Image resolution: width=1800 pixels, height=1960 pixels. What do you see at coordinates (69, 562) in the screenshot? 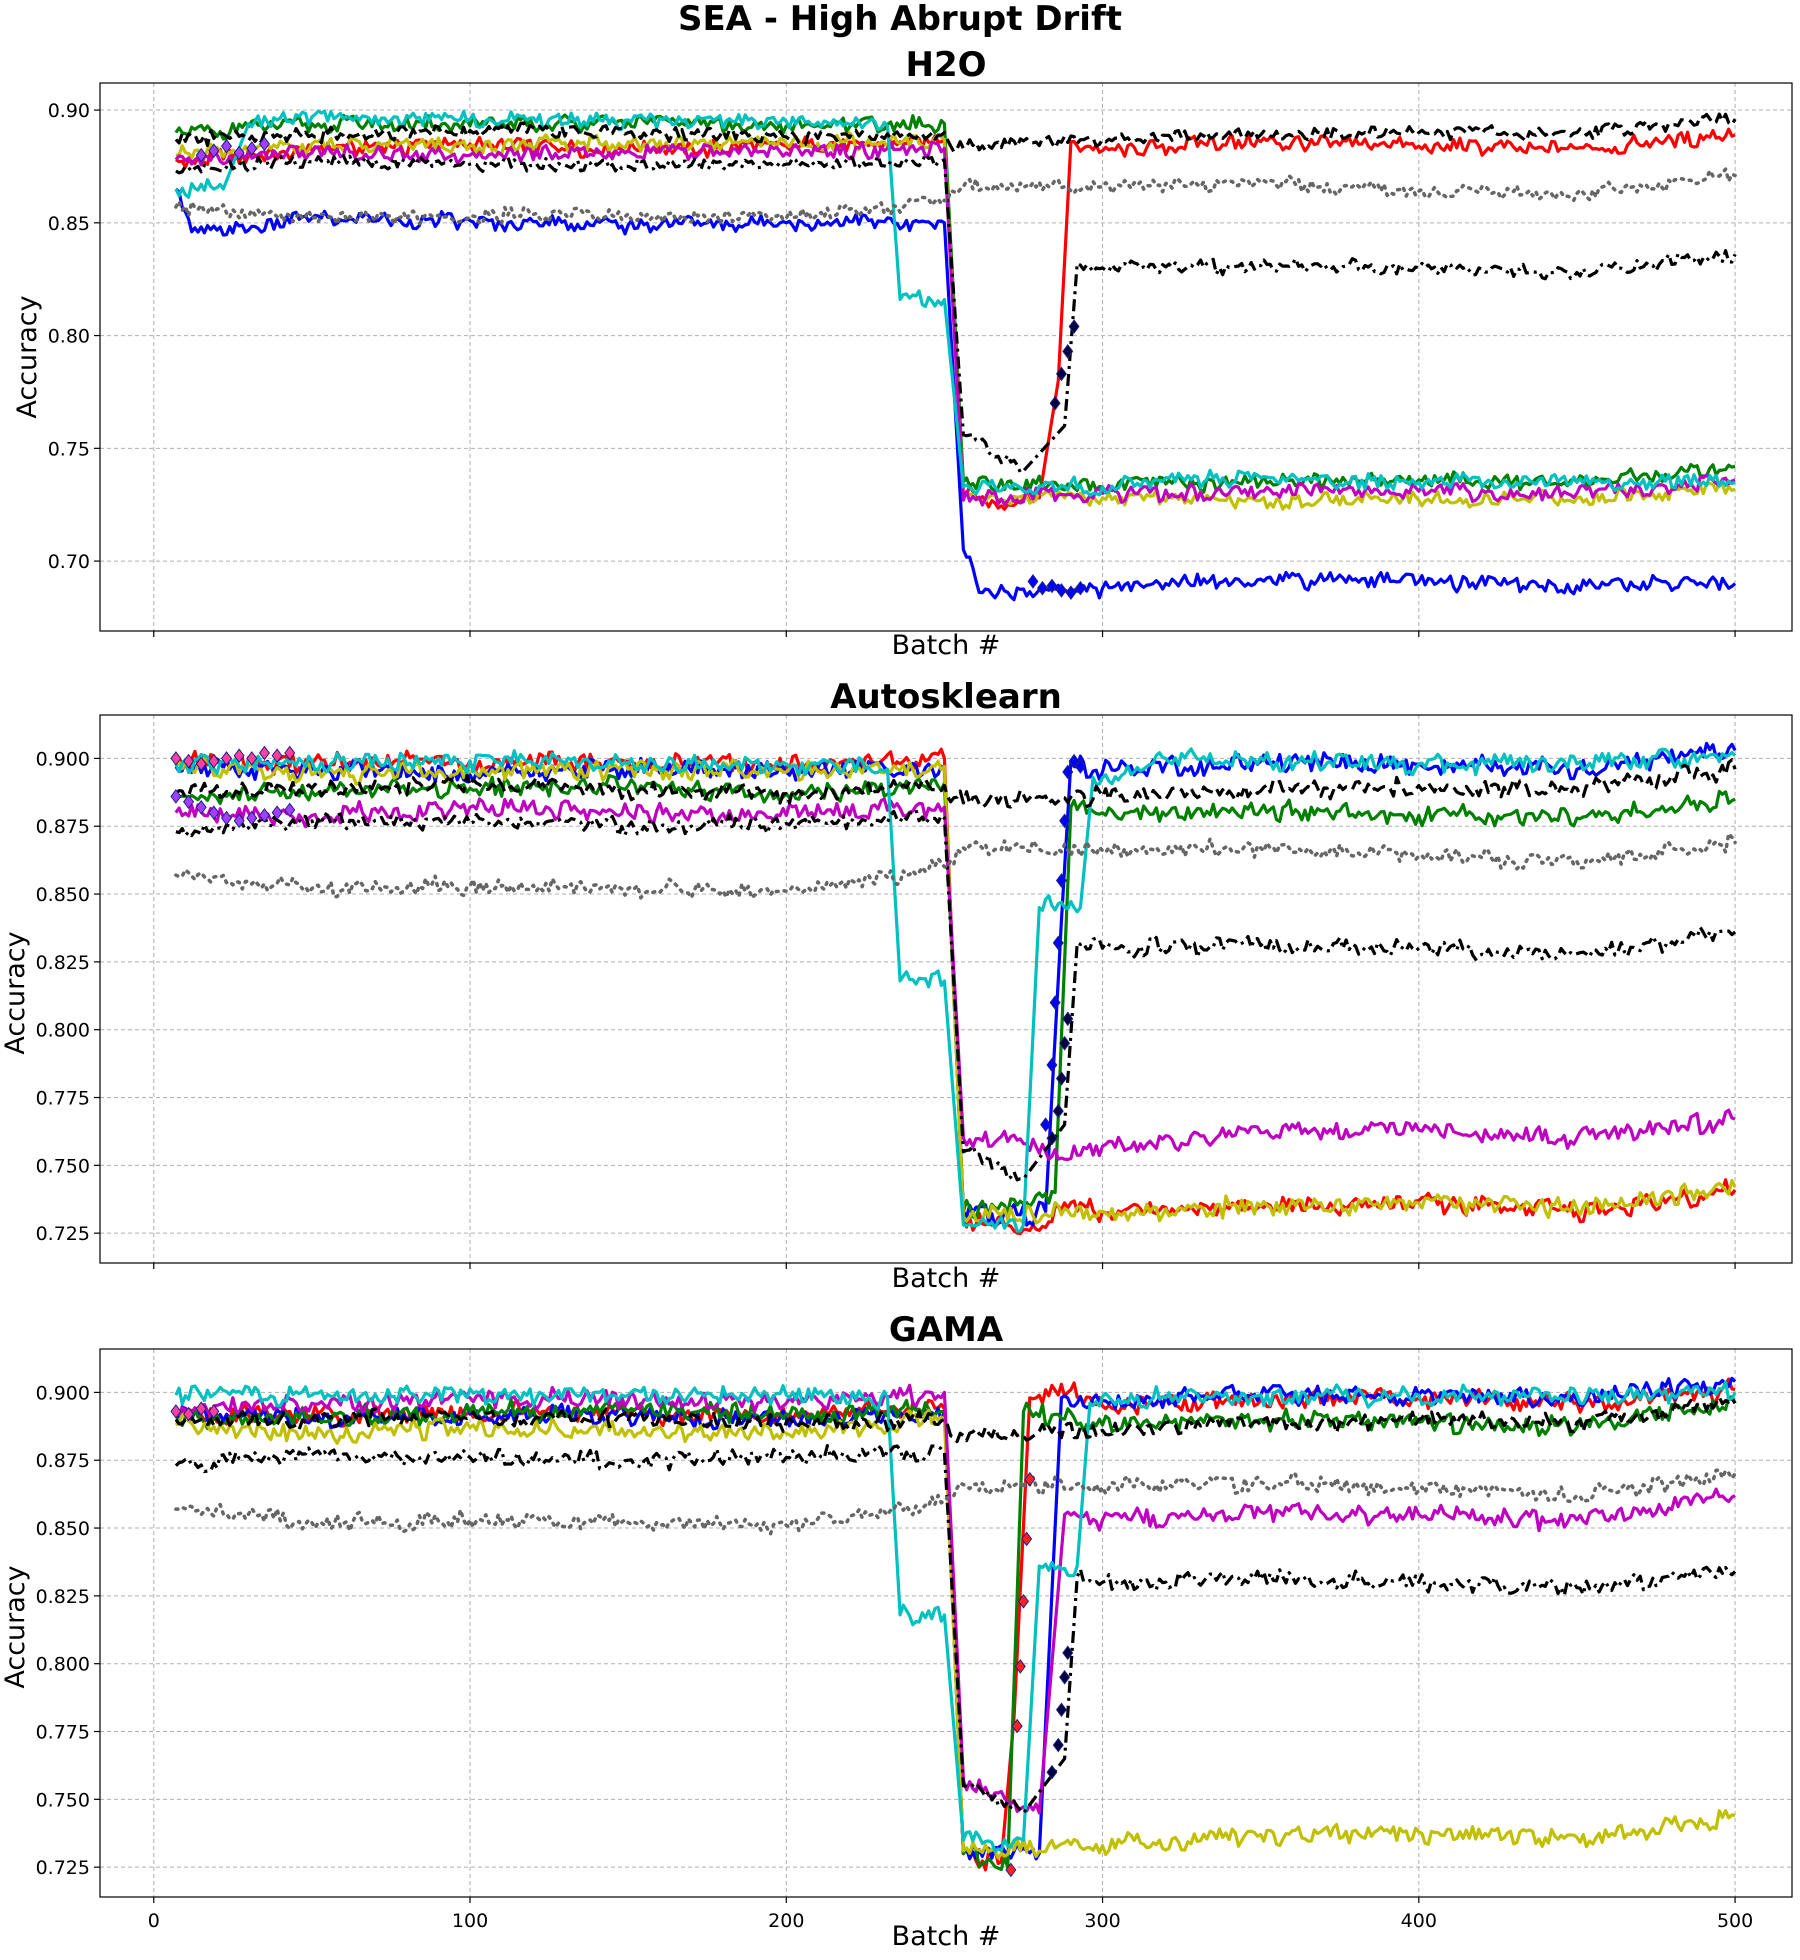
I see `y-tick-label: 0.70` at bounding box center [69, 562].